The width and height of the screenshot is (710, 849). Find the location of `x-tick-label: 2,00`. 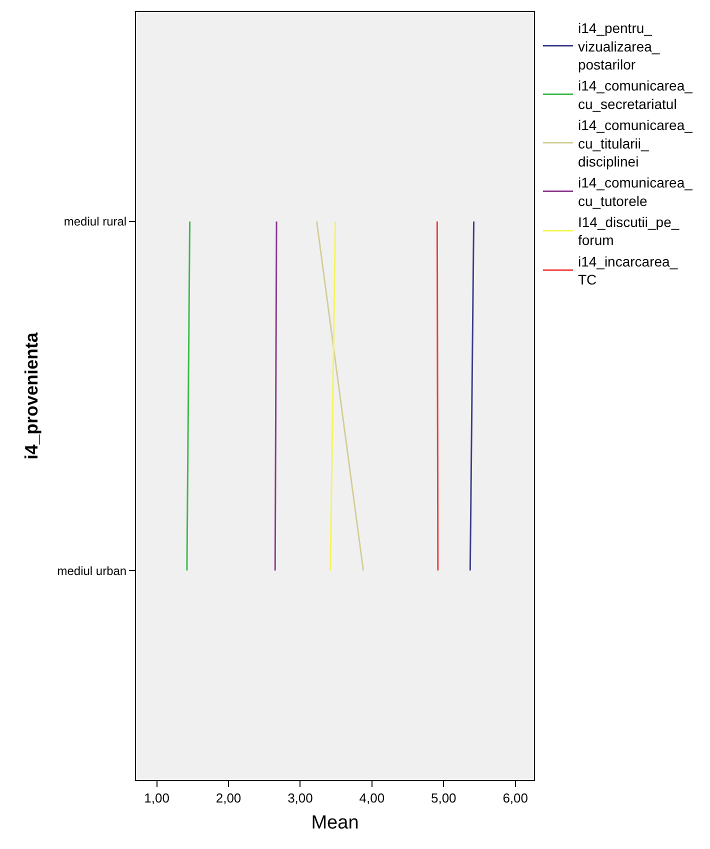

x-tick-label: 2,00 is located at coordinates (229, 798).